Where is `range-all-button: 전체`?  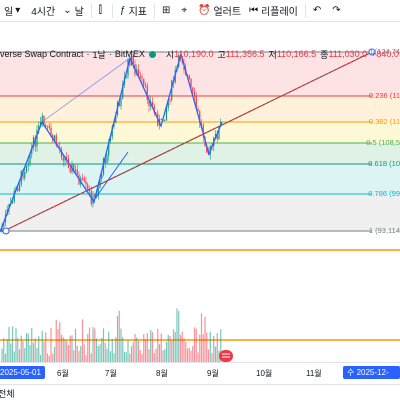 range-all-button: 전체 is located at coordinates (7, 394).